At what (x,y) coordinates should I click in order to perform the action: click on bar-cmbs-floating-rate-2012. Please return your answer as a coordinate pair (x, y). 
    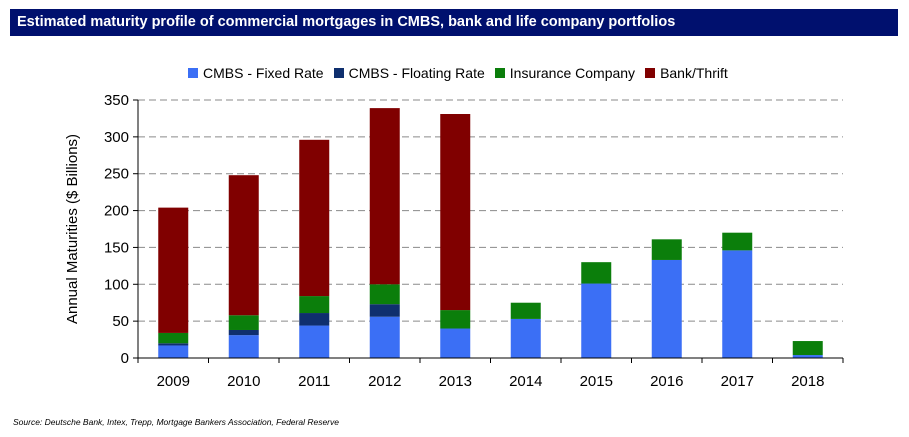
    Looking at the image, I should click on (384, 310).